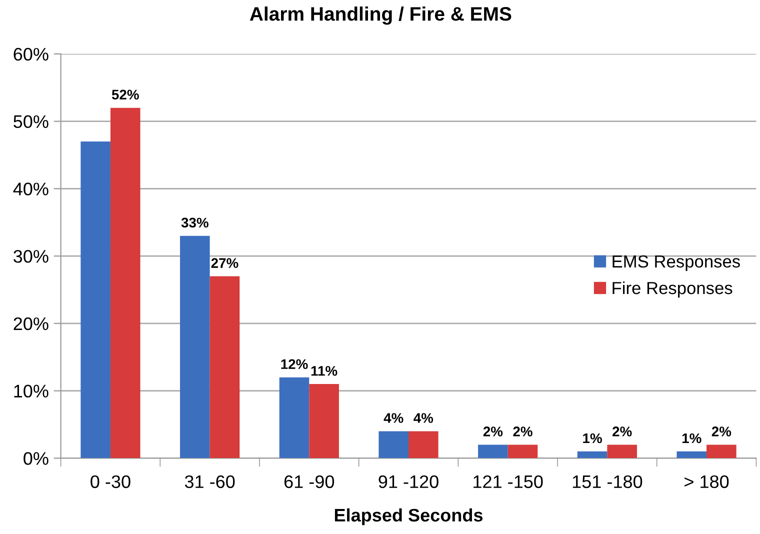 The height and width of the screenshot is (534, 760). I want to click on x-tick-label: 61 -90, so click(309, 481).